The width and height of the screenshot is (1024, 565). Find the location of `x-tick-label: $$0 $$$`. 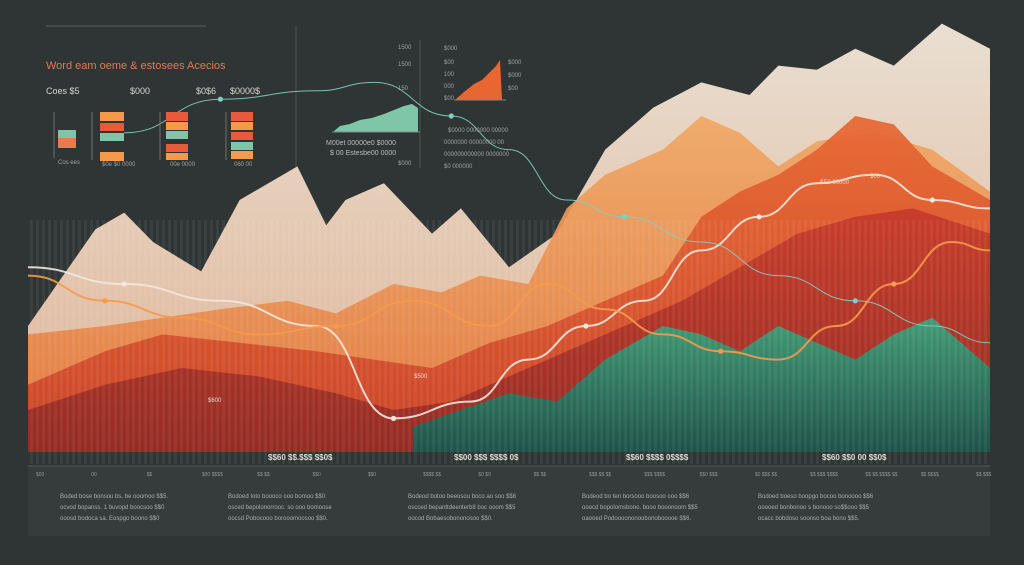

x-tick-label: $$0 $$$ is located at coordinates (709, 475).